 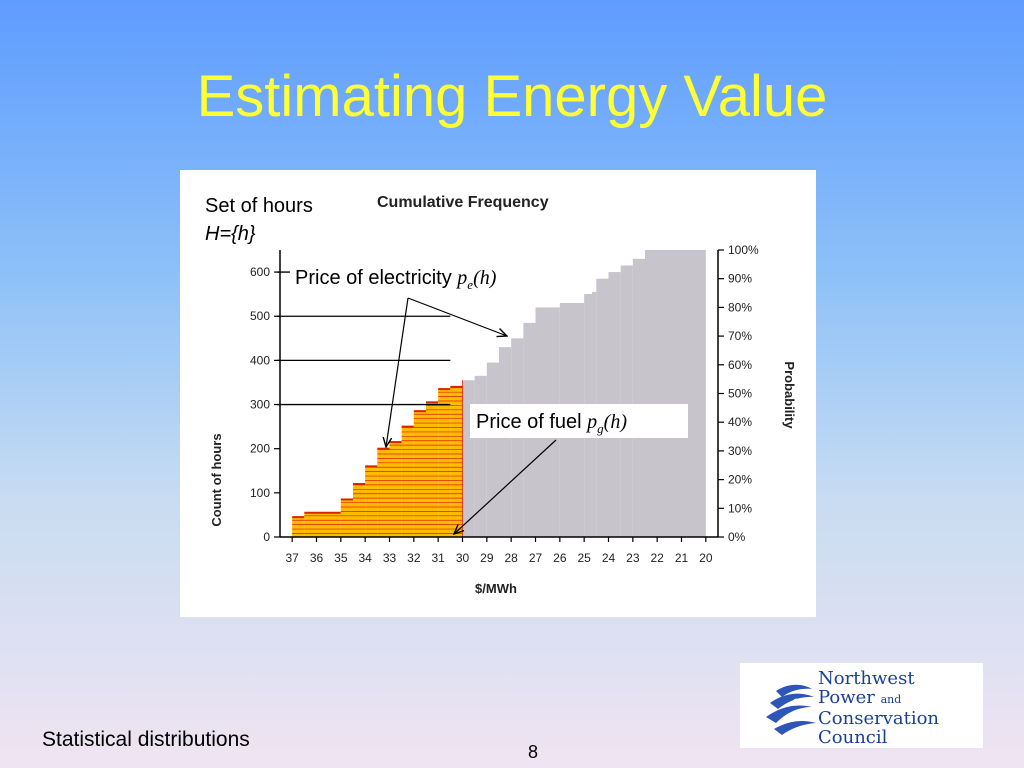 What do you see at coordinates (292, 558) in the screenshot?
I see `x-tick-label: 37` at bounding box center [292, 558].